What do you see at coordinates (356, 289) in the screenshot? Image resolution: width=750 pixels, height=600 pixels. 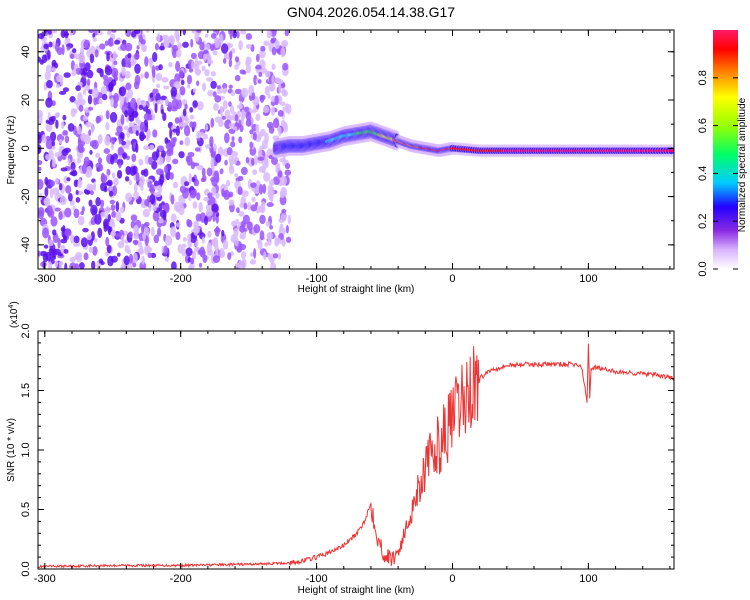 I see `spectrogram-x-axis-label: Height of straight line (km)` at bounding box center [356, 289].